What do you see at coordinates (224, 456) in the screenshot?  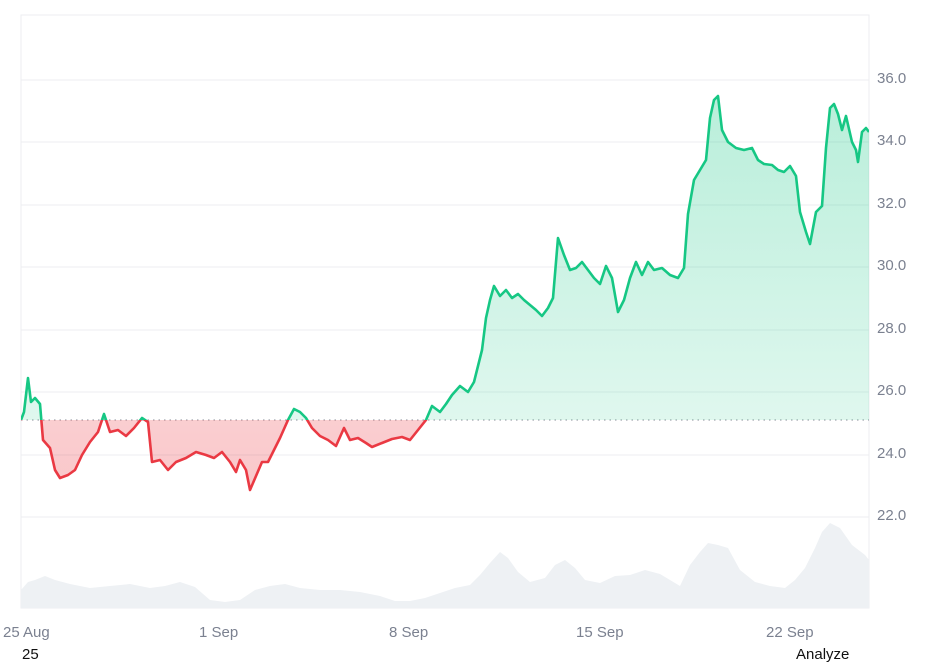 I see `price-line-down` at bounding box center [224, 456].